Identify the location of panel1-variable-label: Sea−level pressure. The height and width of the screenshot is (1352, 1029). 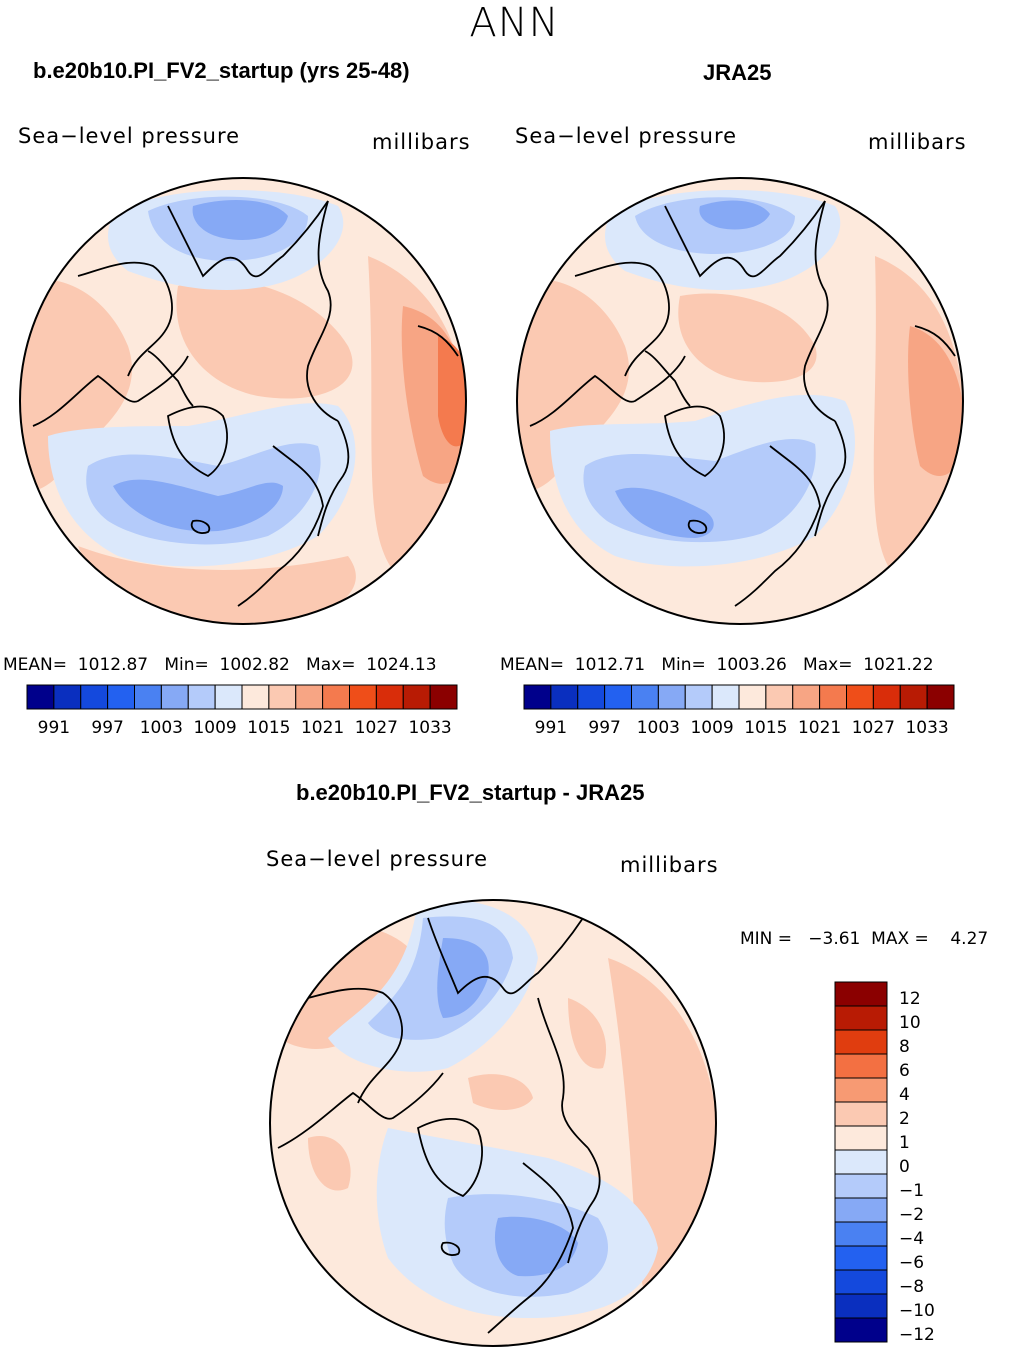
(129, 136).